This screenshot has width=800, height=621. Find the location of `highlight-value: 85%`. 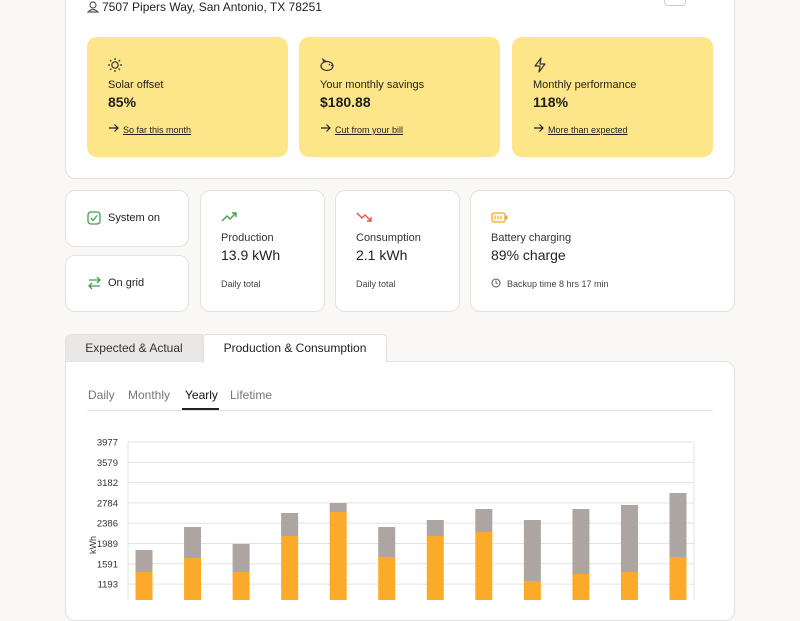

highlight-value: 85% is located at coordinates (122, 102).